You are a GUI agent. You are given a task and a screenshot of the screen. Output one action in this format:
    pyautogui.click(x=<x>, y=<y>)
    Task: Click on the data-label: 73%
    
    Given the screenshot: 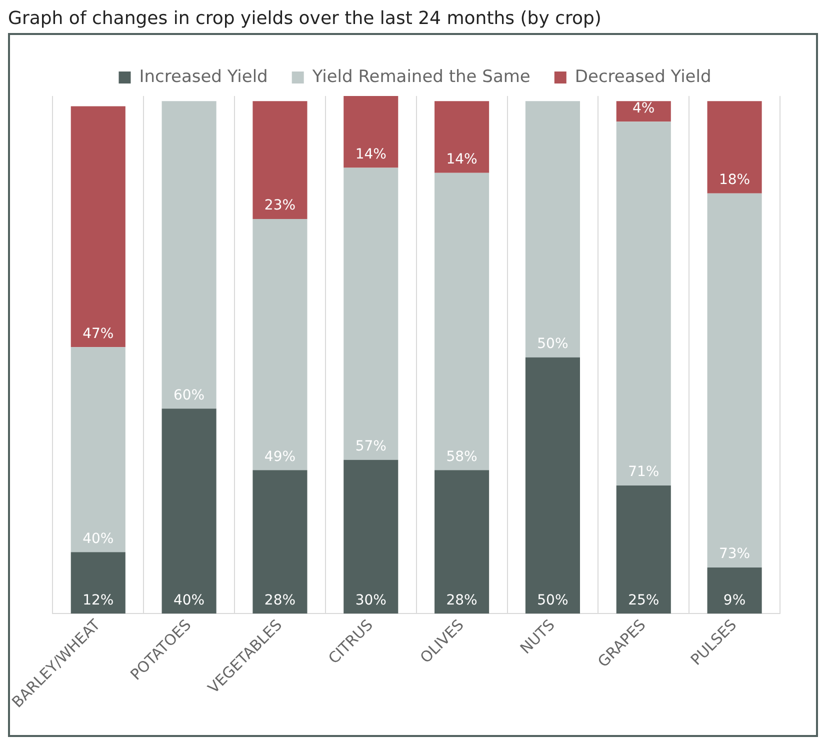 What is the action you would take?
    pyautogui.click(x=734, y=554)
    